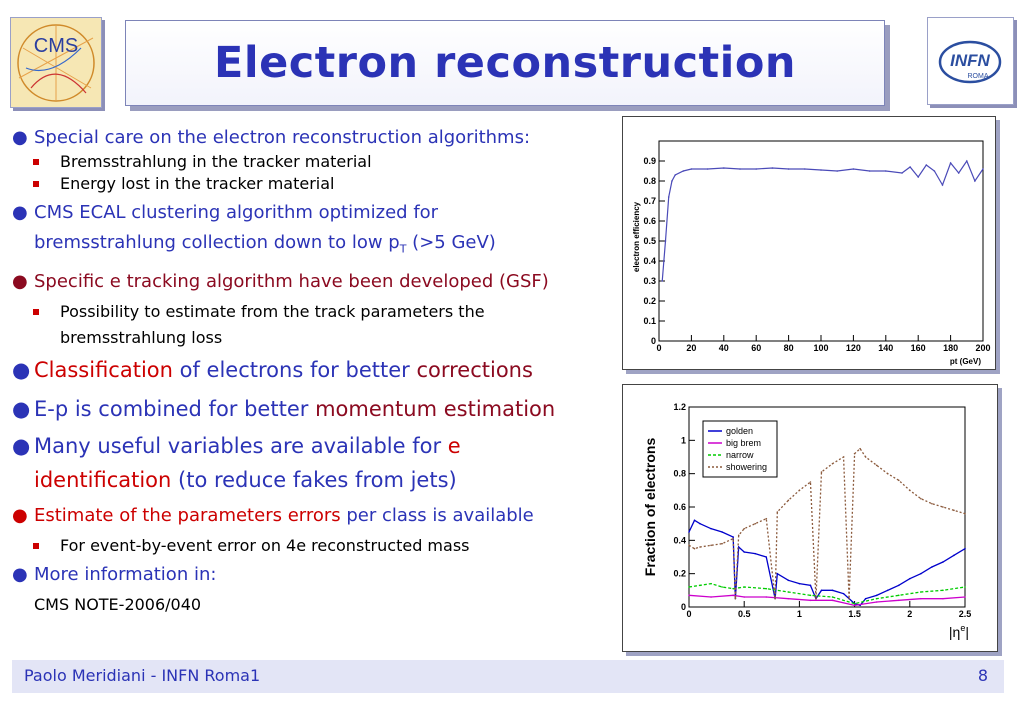 This screenshot has height=709, width=1024. What do you see at coordinates (744, 614) in the screenshot?
I see `x-tick-label: 0.5` at bounding box center [744, 614].